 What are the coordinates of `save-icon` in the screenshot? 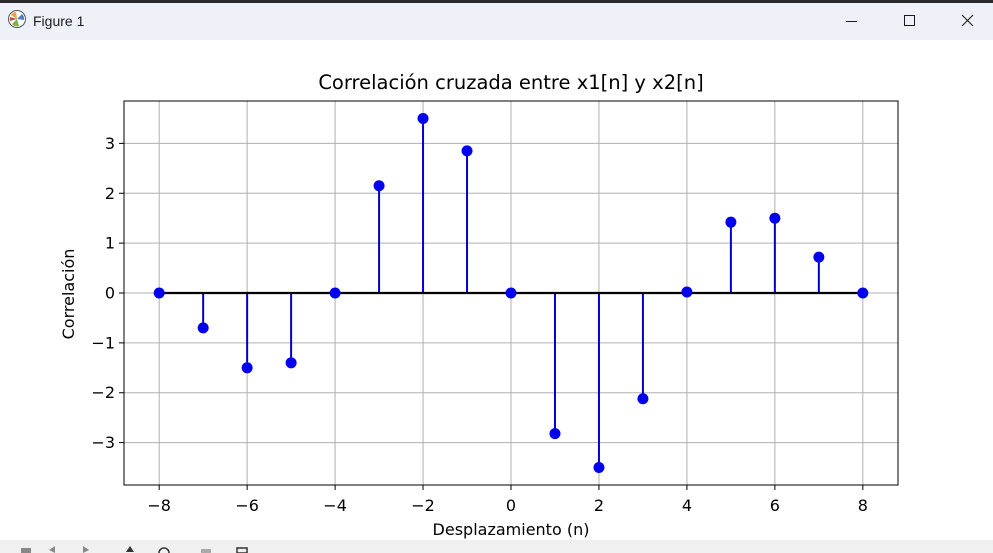 It's located at (242, 549).